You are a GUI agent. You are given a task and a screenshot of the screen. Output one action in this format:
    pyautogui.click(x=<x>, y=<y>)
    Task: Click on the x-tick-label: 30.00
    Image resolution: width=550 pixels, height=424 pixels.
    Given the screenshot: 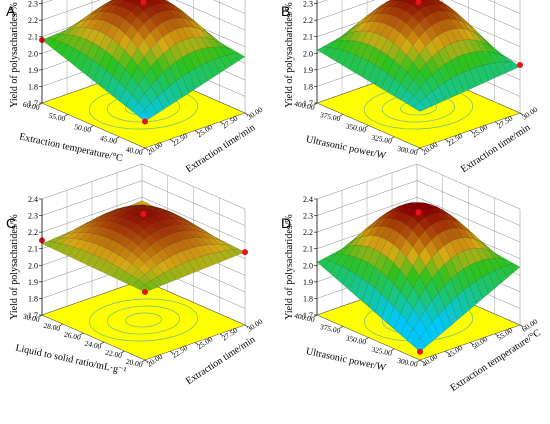 What is the action you would take?
    pyautogui.click(x=529, y=113)
    